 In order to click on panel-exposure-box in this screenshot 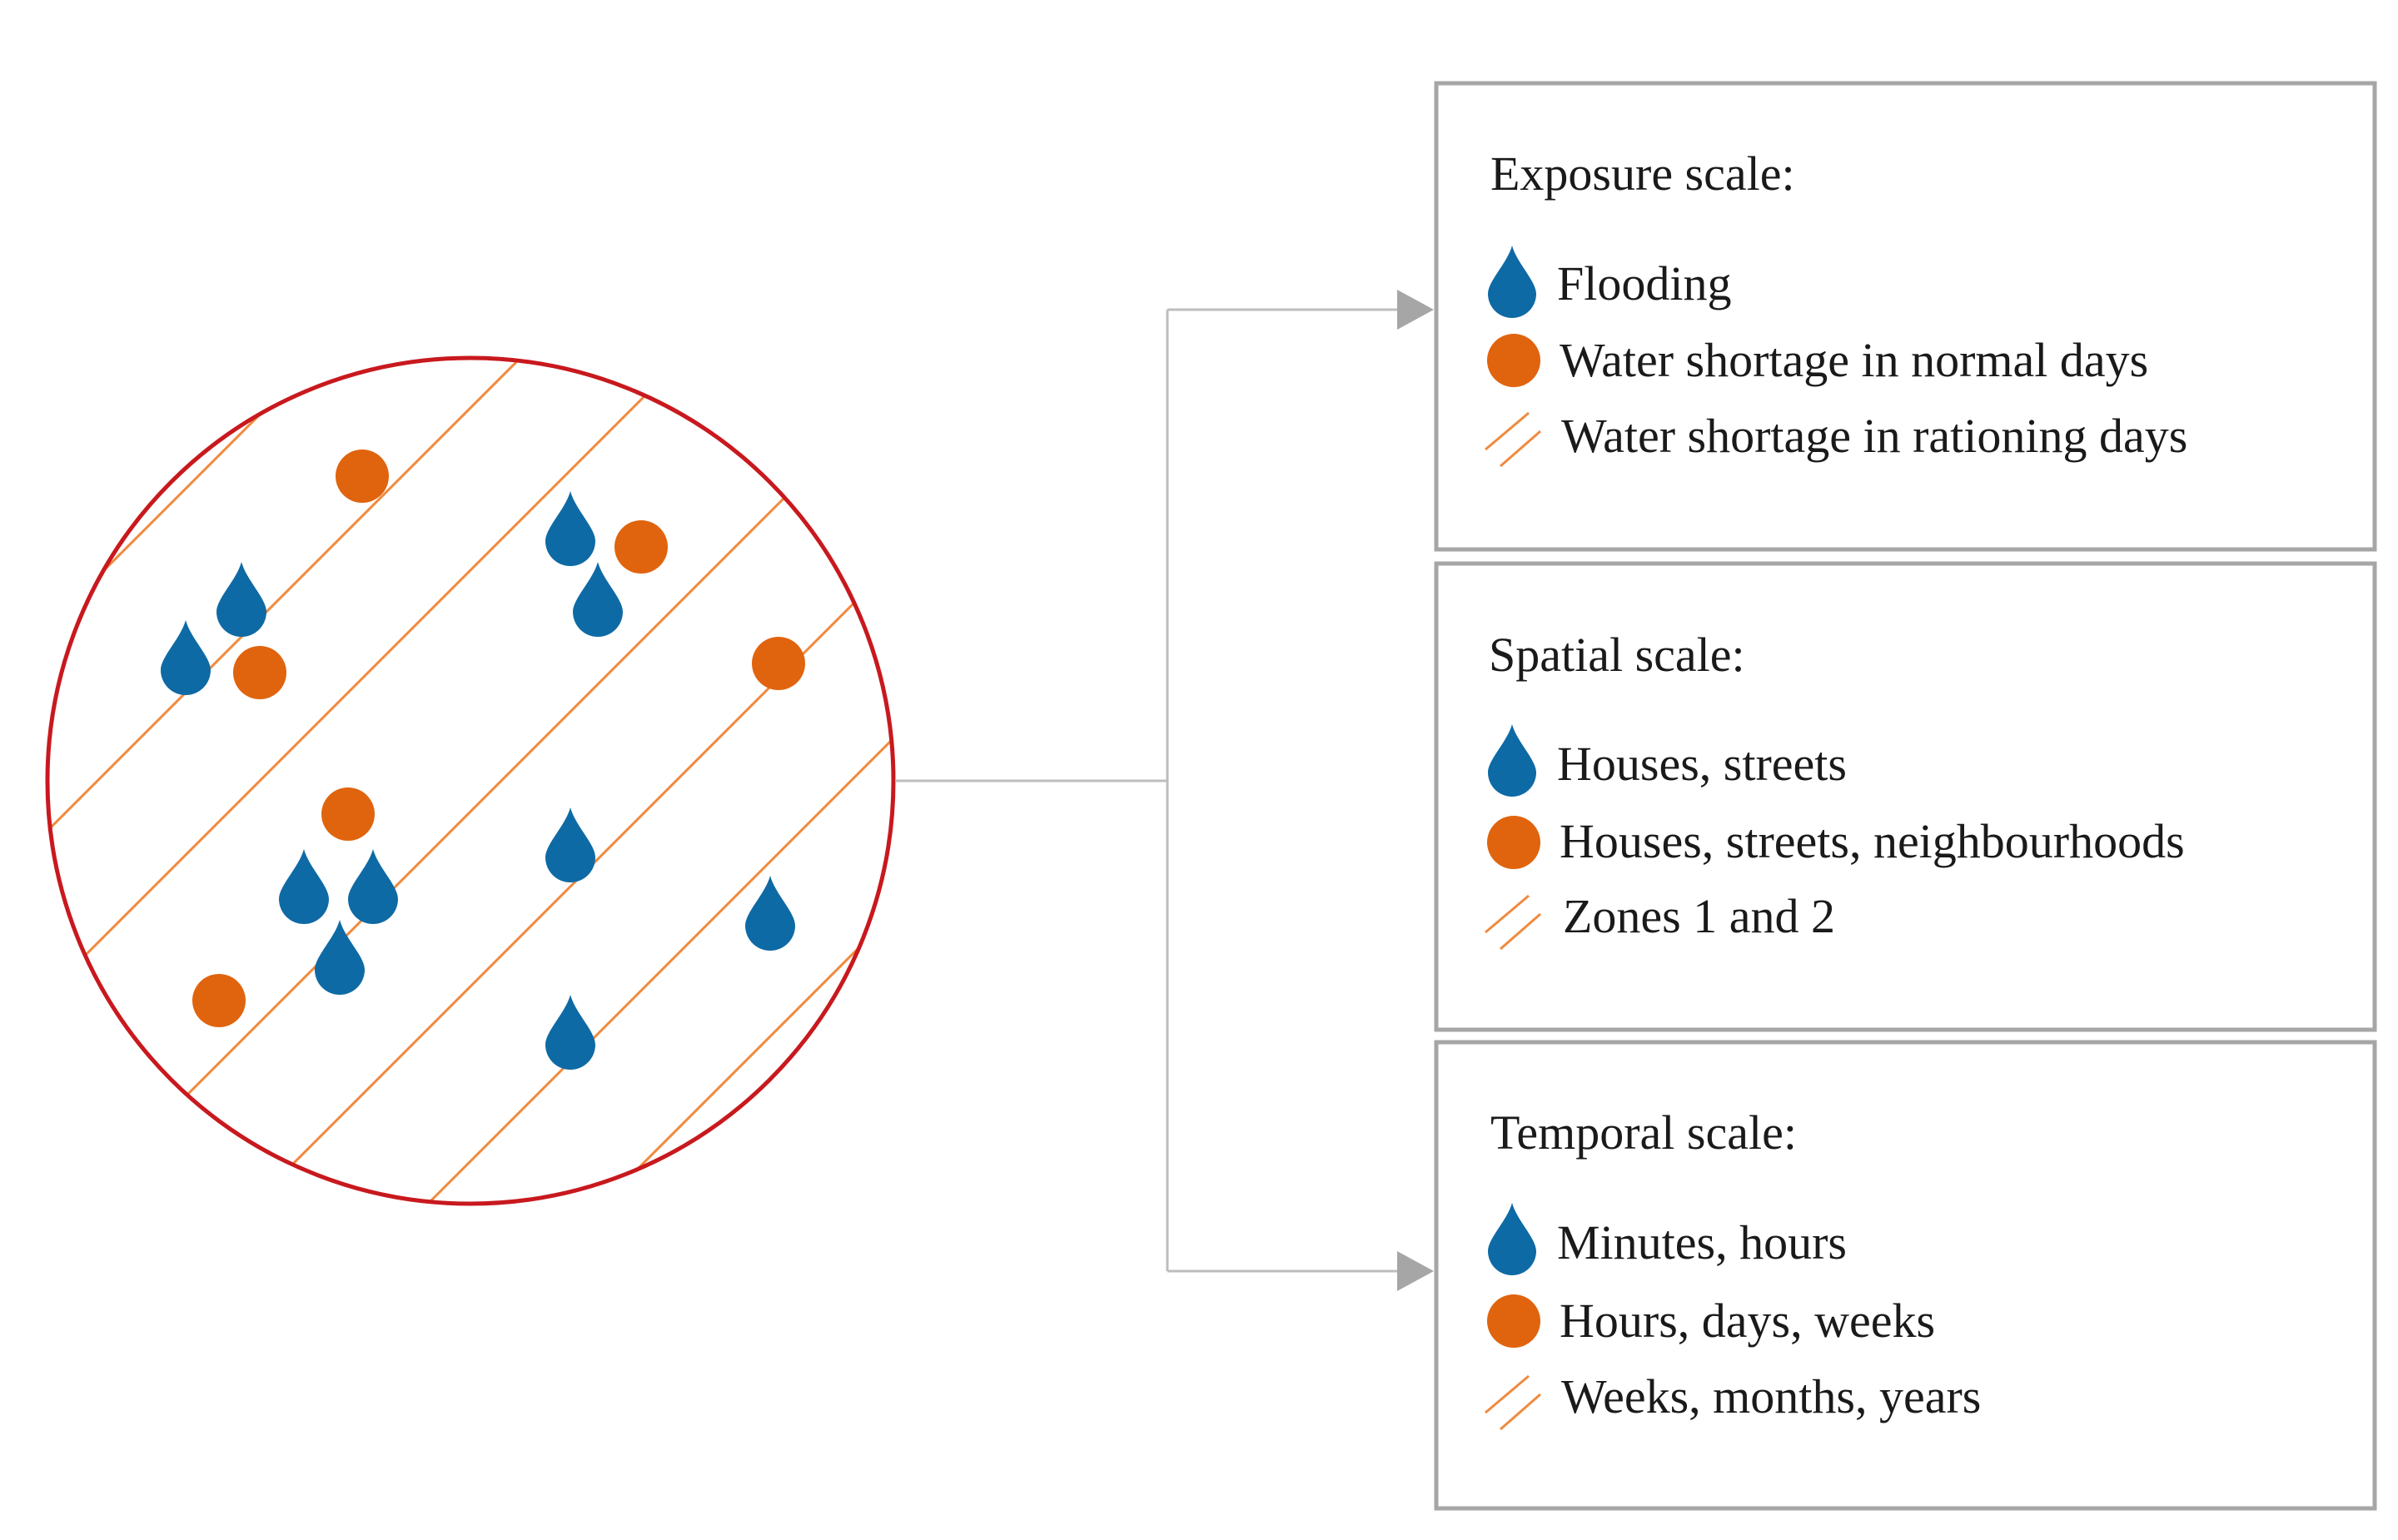, I will do `click(1905, 317)`.